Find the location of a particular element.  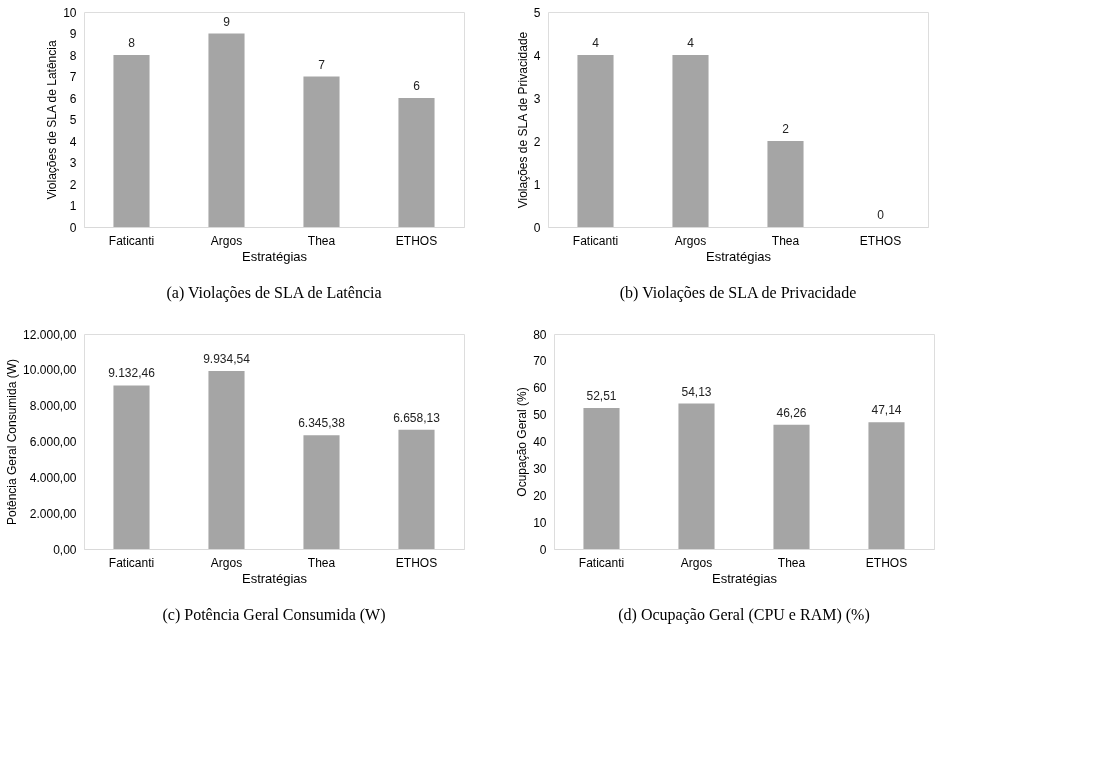

y-tick-label: 8 is located at coordinates (73, 55).